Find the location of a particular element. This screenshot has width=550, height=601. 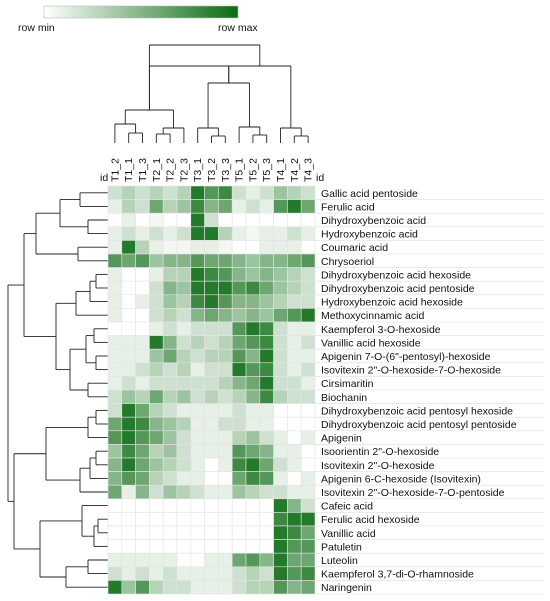

legend-max-label: row max is located at coordinates (238, 28).